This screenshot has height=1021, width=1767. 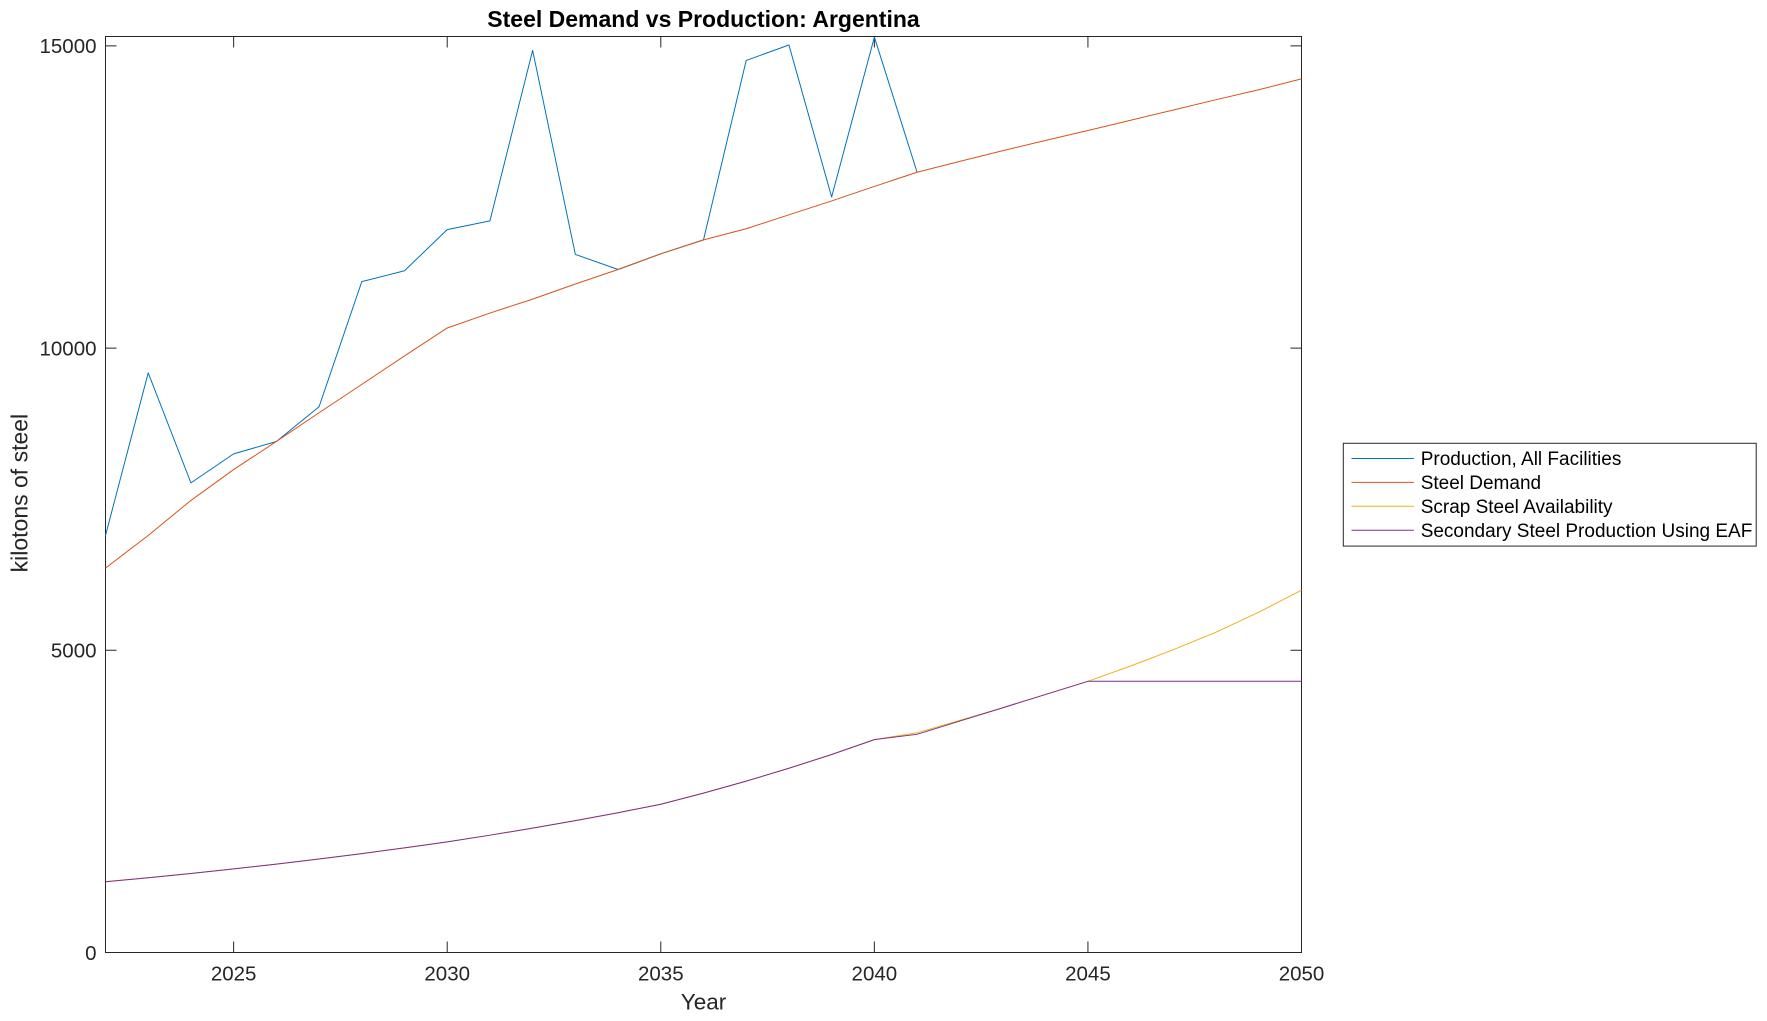 I want to click on svg-text: 2030, so click(x=447, y=973).